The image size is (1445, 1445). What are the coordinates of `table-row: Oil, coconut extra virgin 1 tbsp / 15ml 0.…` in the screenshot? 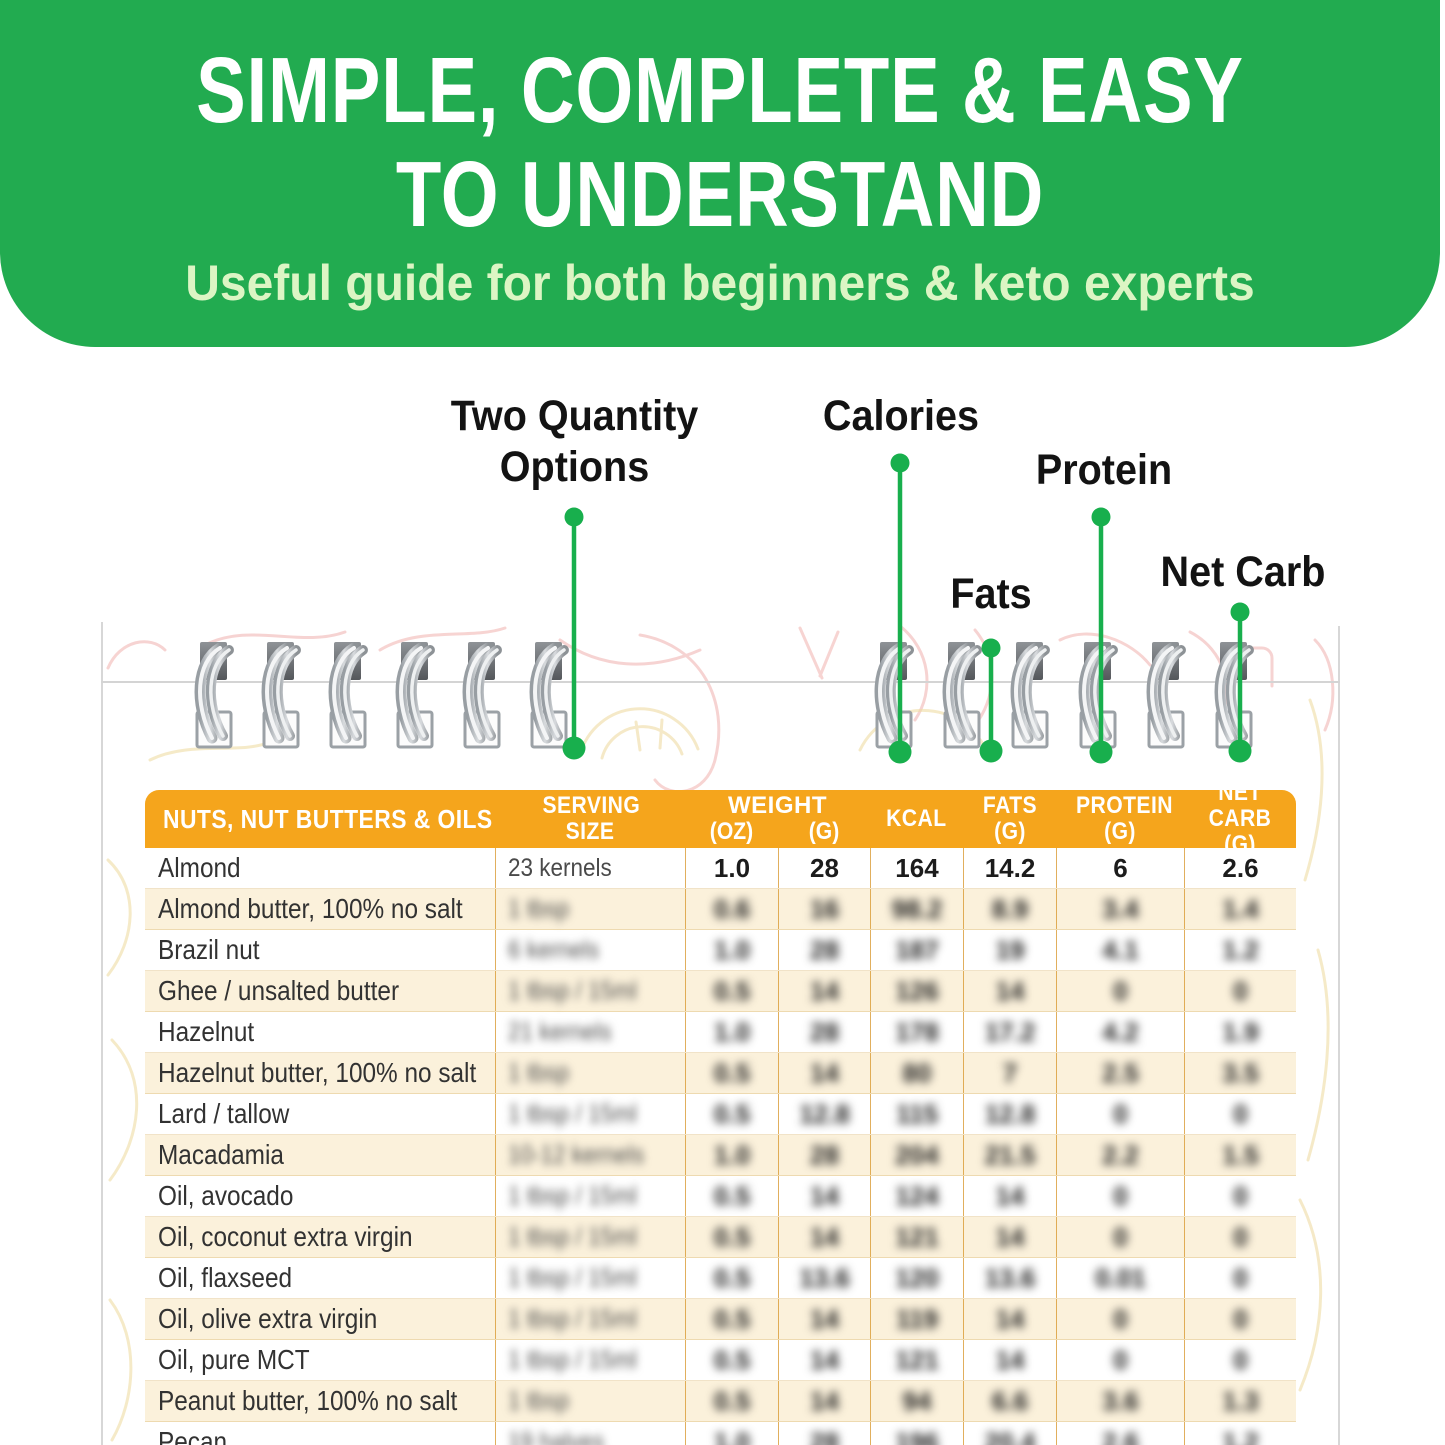 It's located at (720, 1237).